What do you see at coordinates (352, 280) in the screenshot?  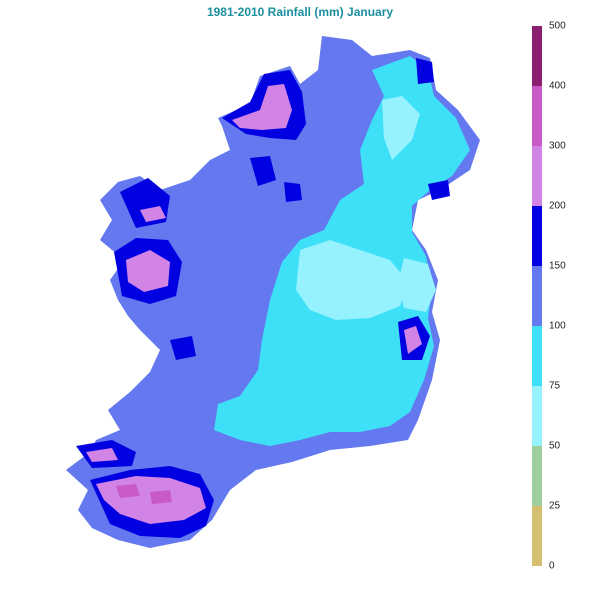 I see `region-50-75-midlands` at bounding box center [352, 280].